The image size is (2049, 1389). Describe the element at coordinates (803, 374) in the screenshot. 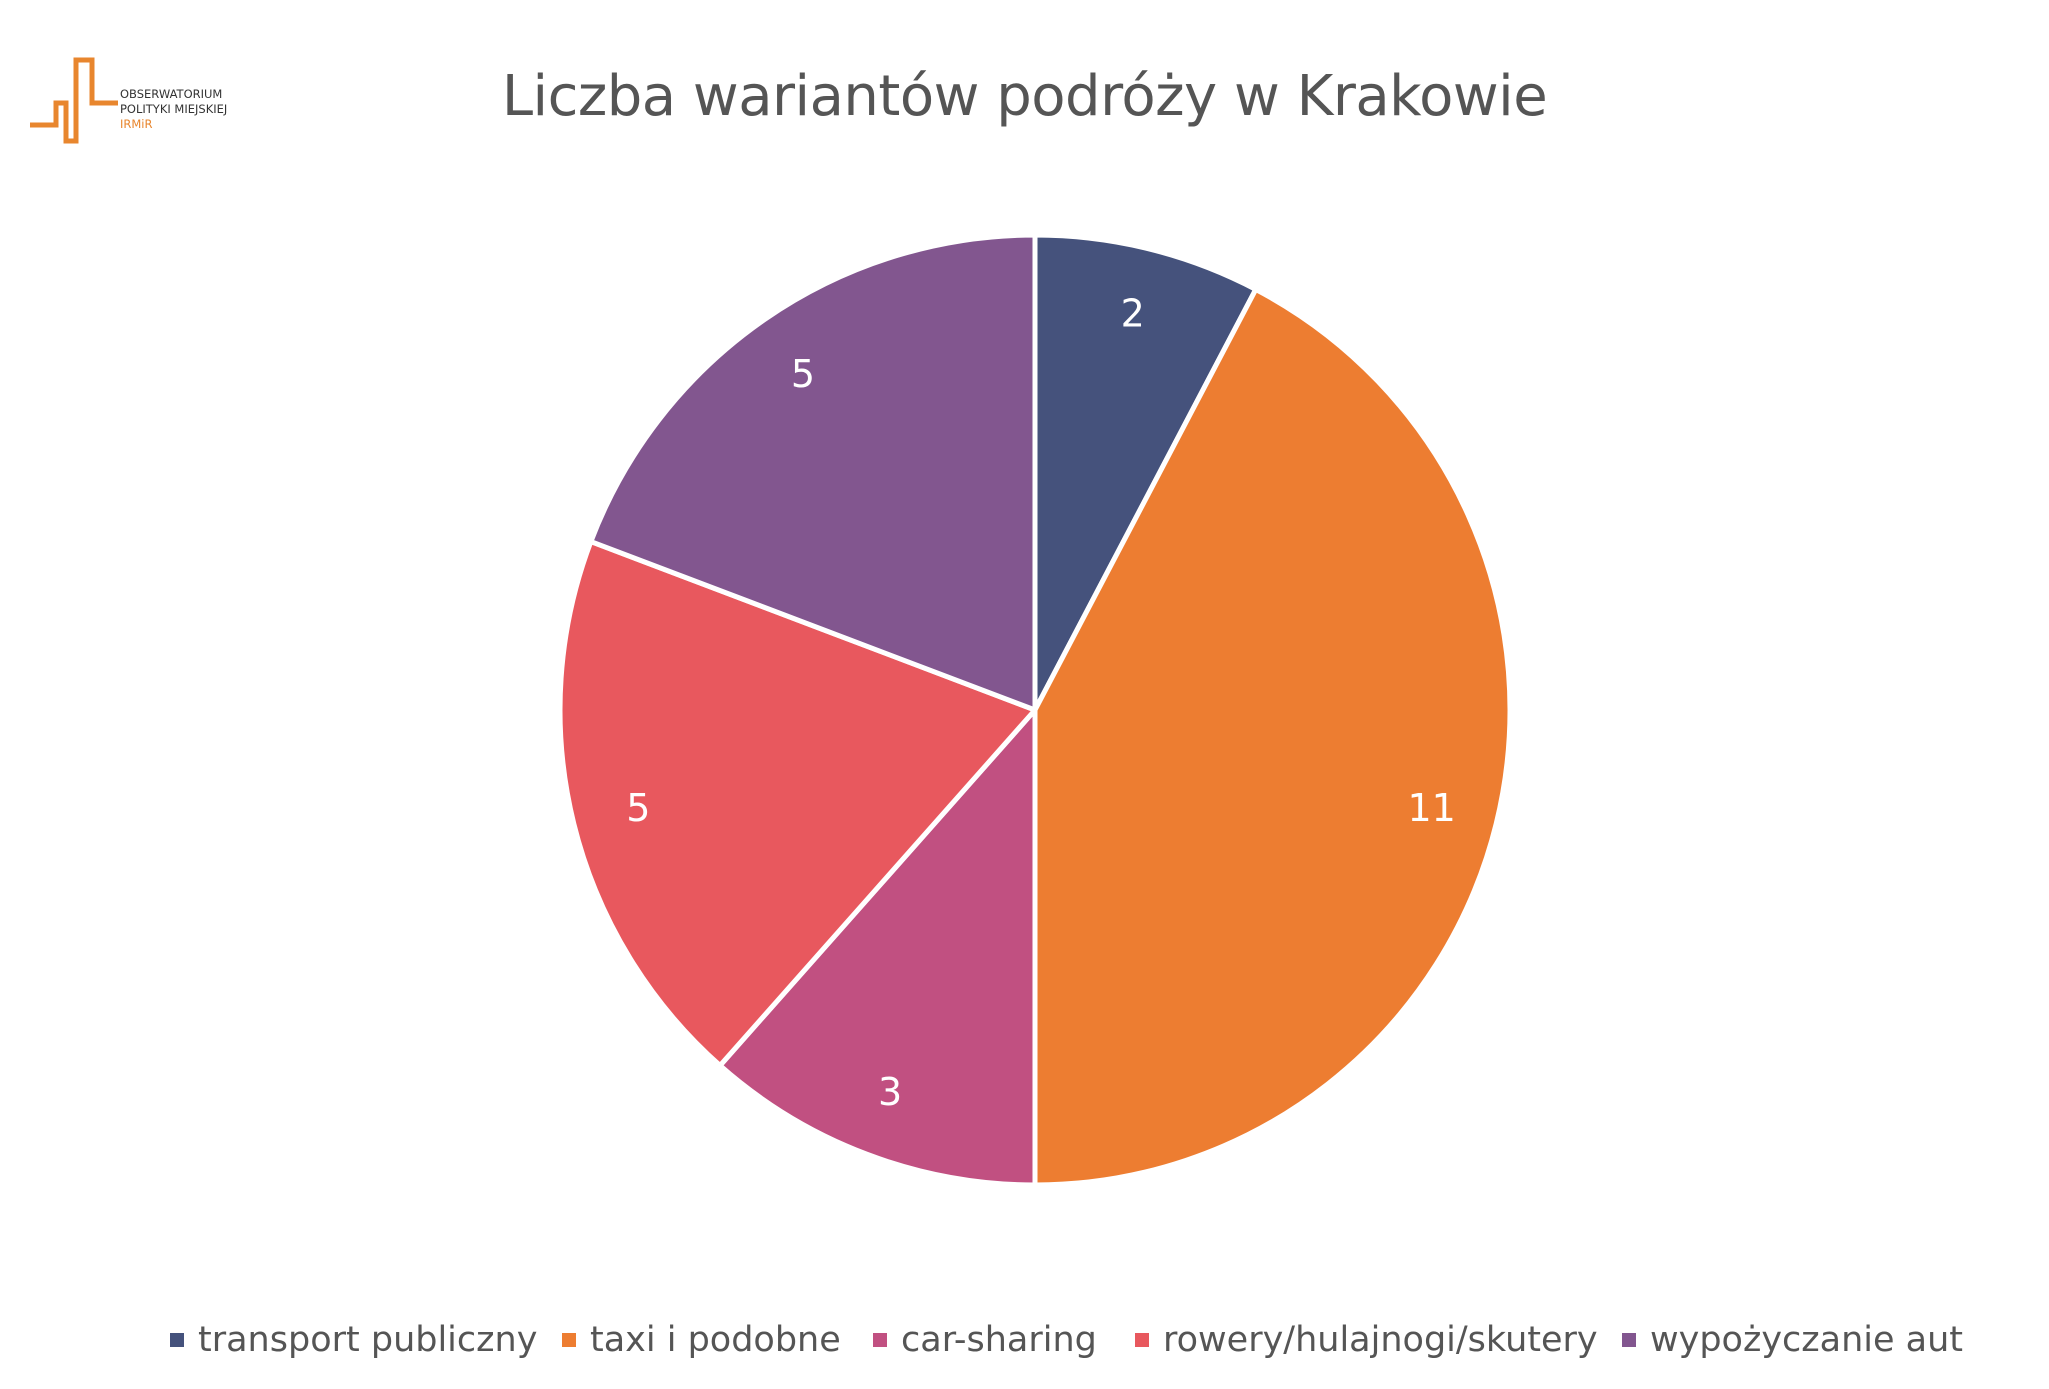

I see `data-label-5: 5` at that location.